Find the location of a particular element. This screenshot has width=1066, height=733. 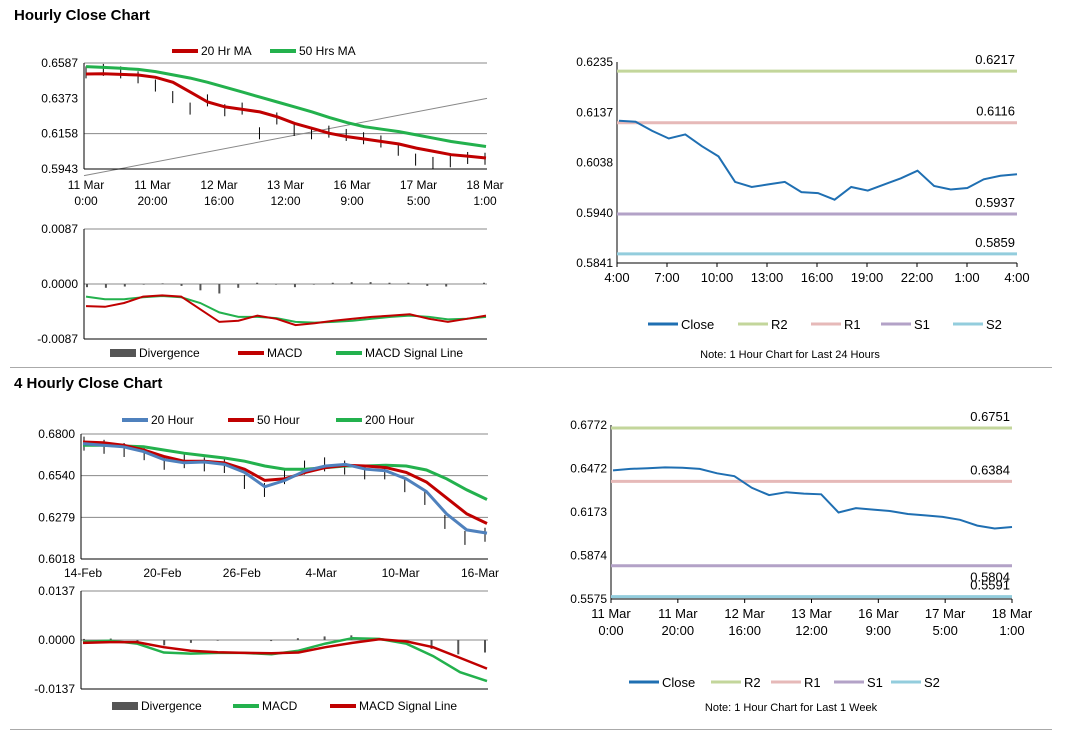

hourly24-legend-r1-label: R1 is located at coordinates (852, 324).